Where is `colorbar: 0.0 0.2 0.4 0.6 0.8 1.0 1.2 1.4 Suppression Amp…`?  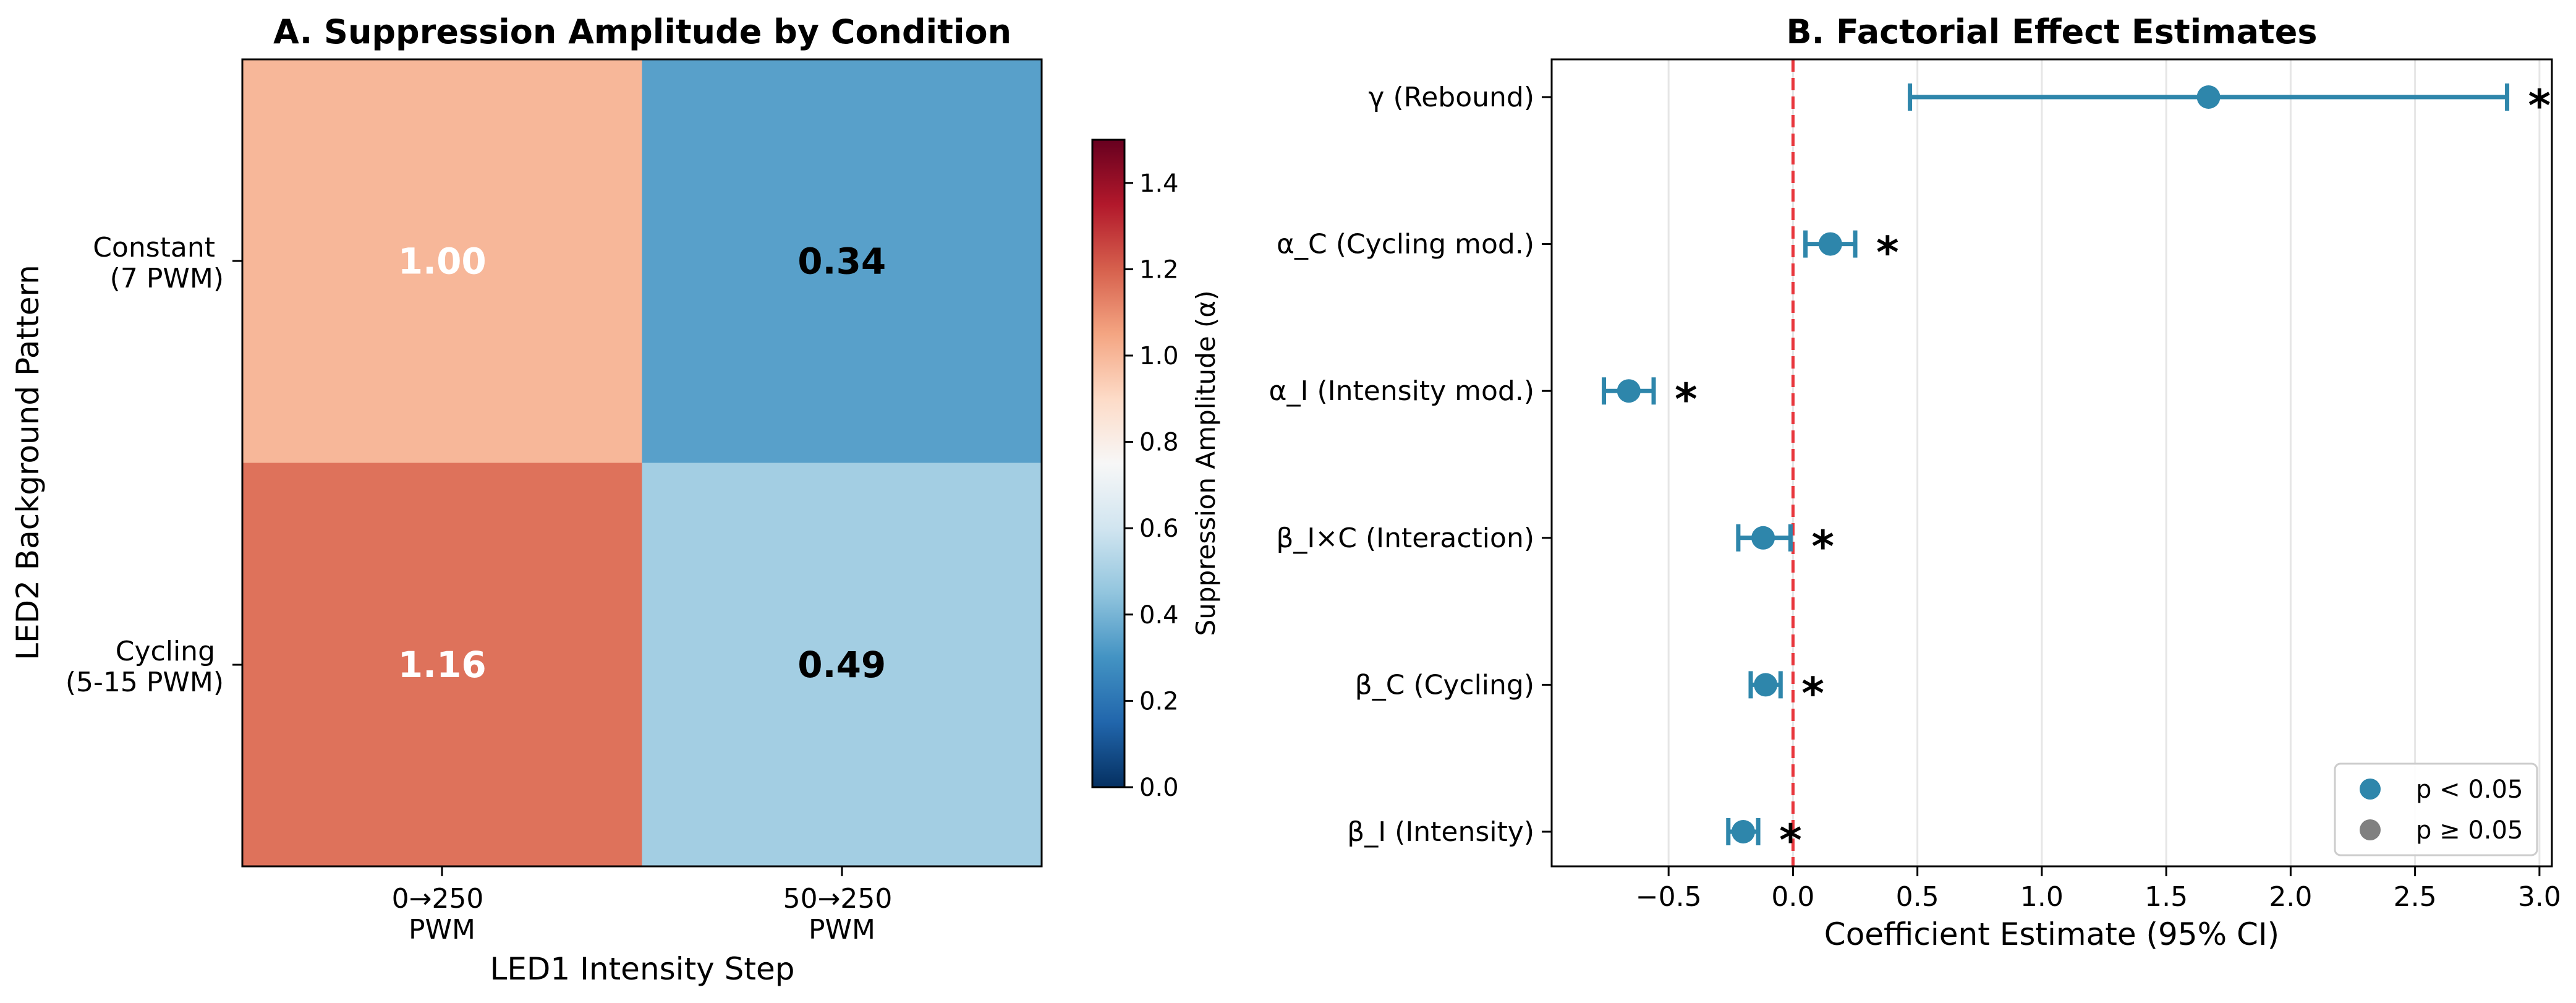
colorbar: 0.0 0.2 0.4 0.6 0.8 1.0 1.2 1.4 Suppression Amp… is located at coordinates (1156, 470).